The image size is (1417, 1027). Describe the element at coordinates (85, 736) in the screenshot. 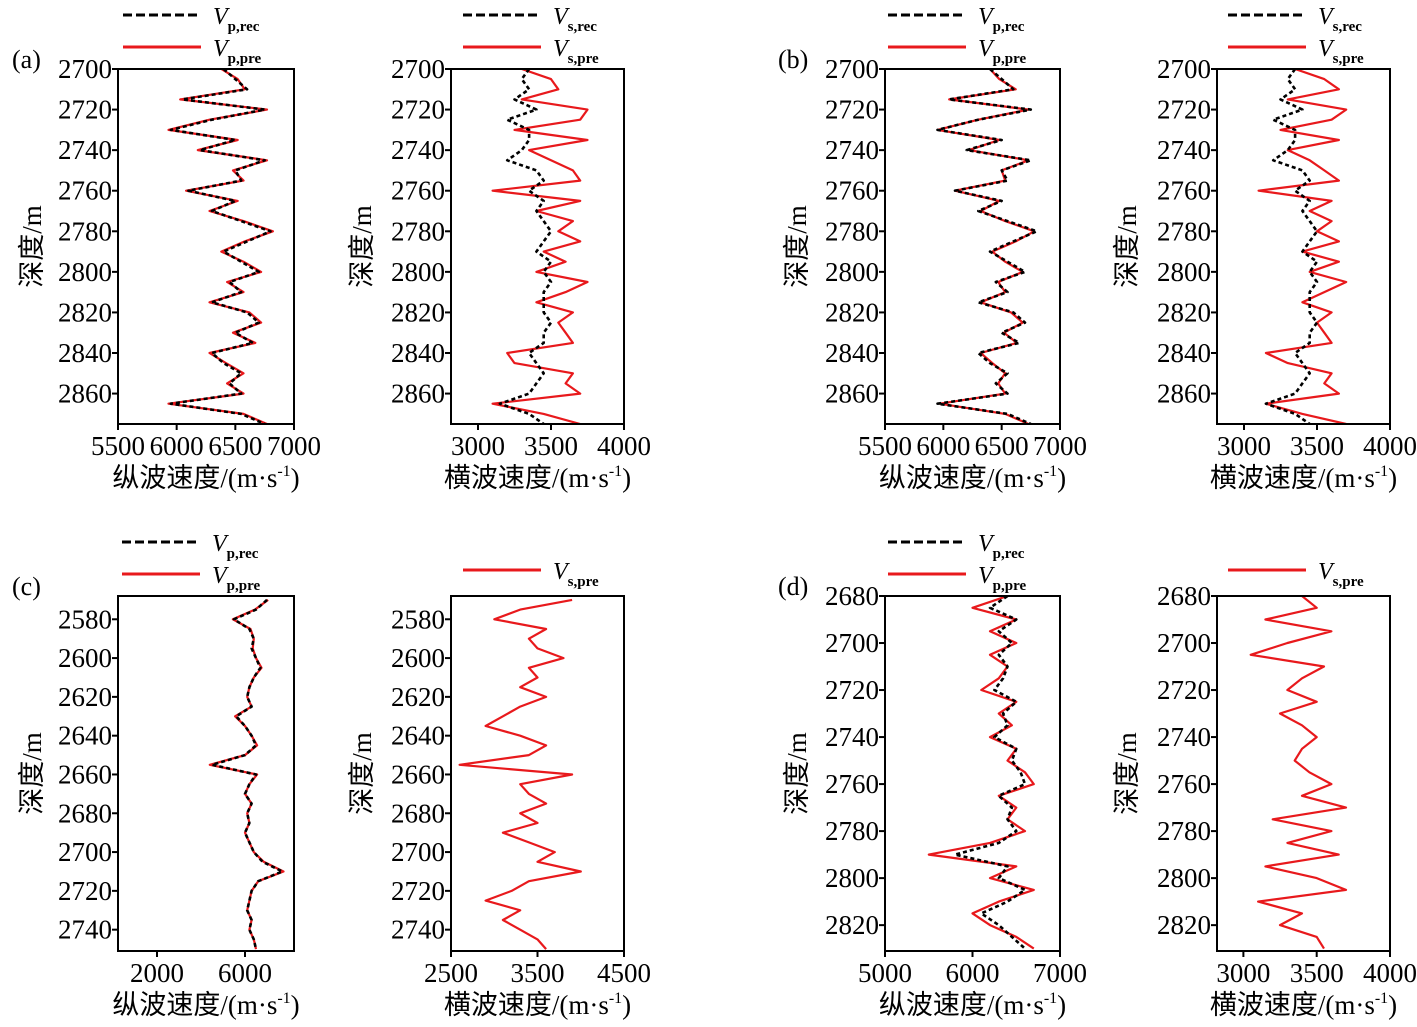

I see `y-tick-label: 2640` at that location.